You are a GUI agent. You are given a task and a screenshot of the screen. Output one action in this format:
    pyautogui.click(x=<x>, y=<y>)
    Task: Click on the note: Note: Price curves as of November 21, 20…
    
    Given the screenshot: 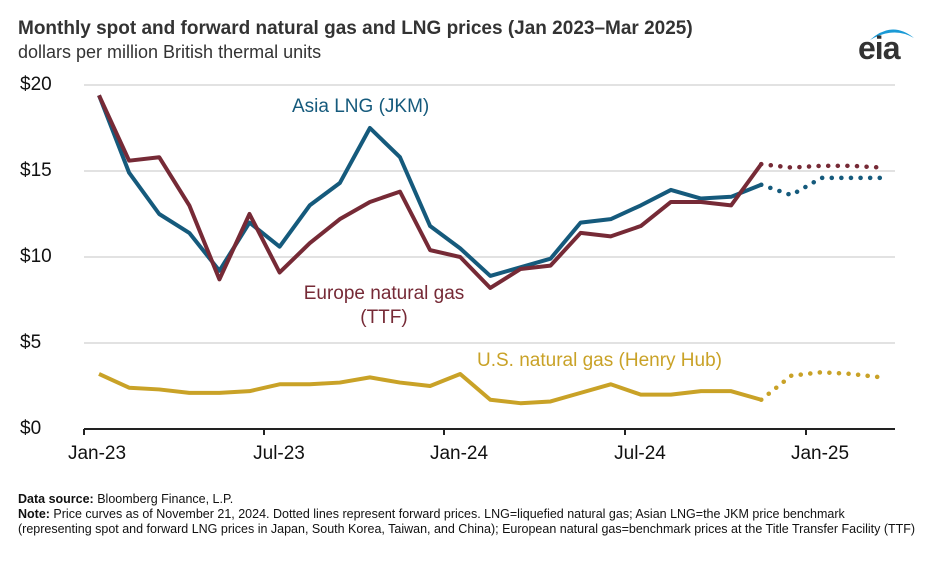 What is the action you would take?
    pyautogui.click(x=468, y=522)
    